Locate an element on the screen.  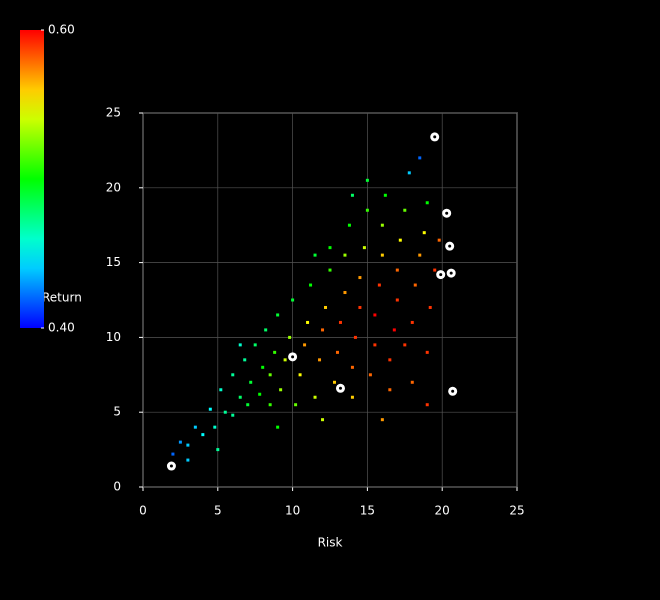
x-tick-label: 0 is located at coordinates (143, 511).